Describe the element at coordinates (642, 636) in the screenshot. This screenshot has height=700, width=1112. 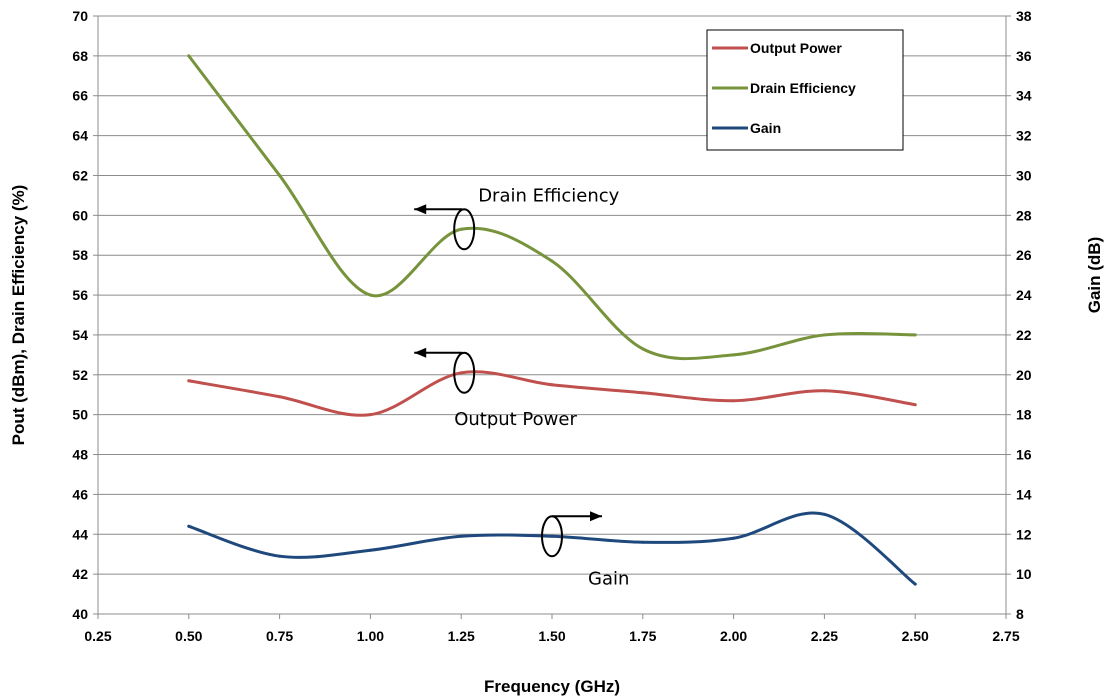
I see `x-tick-label: 1.75` at that location.